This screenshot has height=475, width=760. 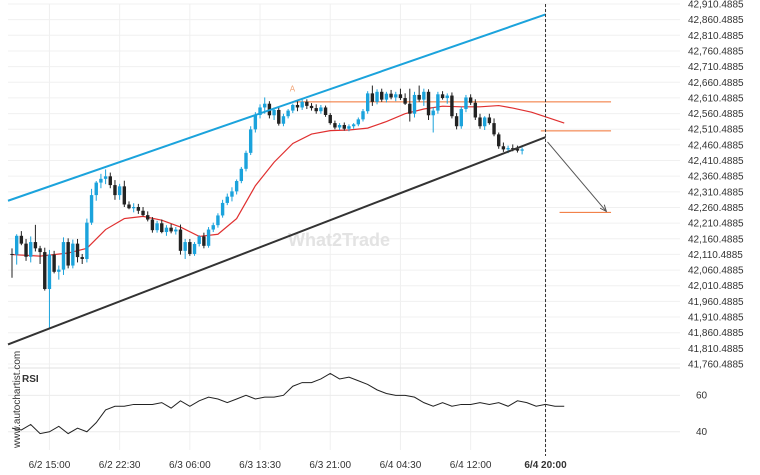 I want to click on rsi-tick-label: 40, so click(x=702, y=432).